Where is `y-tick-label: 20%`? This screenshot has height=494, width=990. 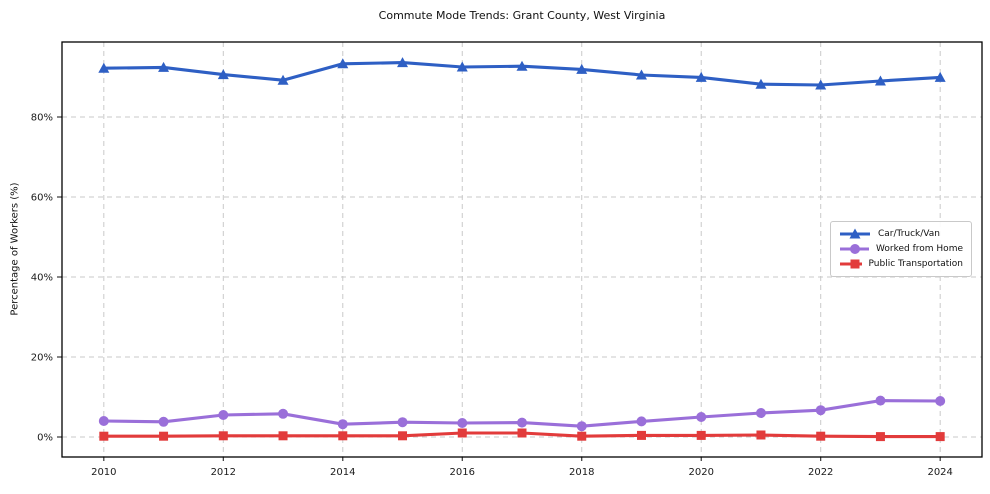
y-tick-label: 20% is located at coordinates (42, 358).